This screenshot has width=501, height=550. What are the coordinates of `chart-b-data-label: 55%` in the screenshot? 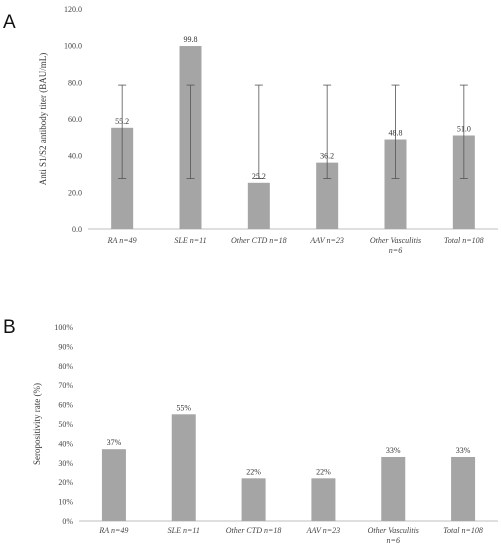 It's located at (183, 407).